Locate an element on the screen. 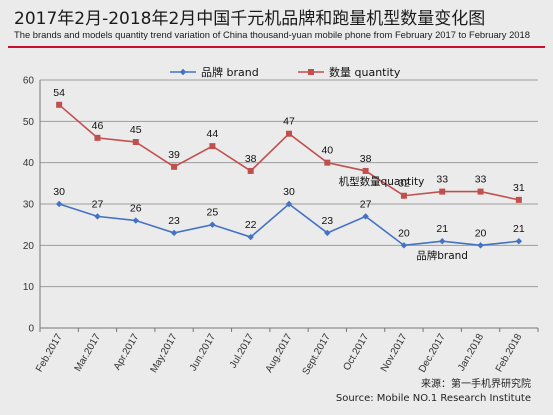  x-tick-label: Jul.2017 is located at coordinates (242, 351).